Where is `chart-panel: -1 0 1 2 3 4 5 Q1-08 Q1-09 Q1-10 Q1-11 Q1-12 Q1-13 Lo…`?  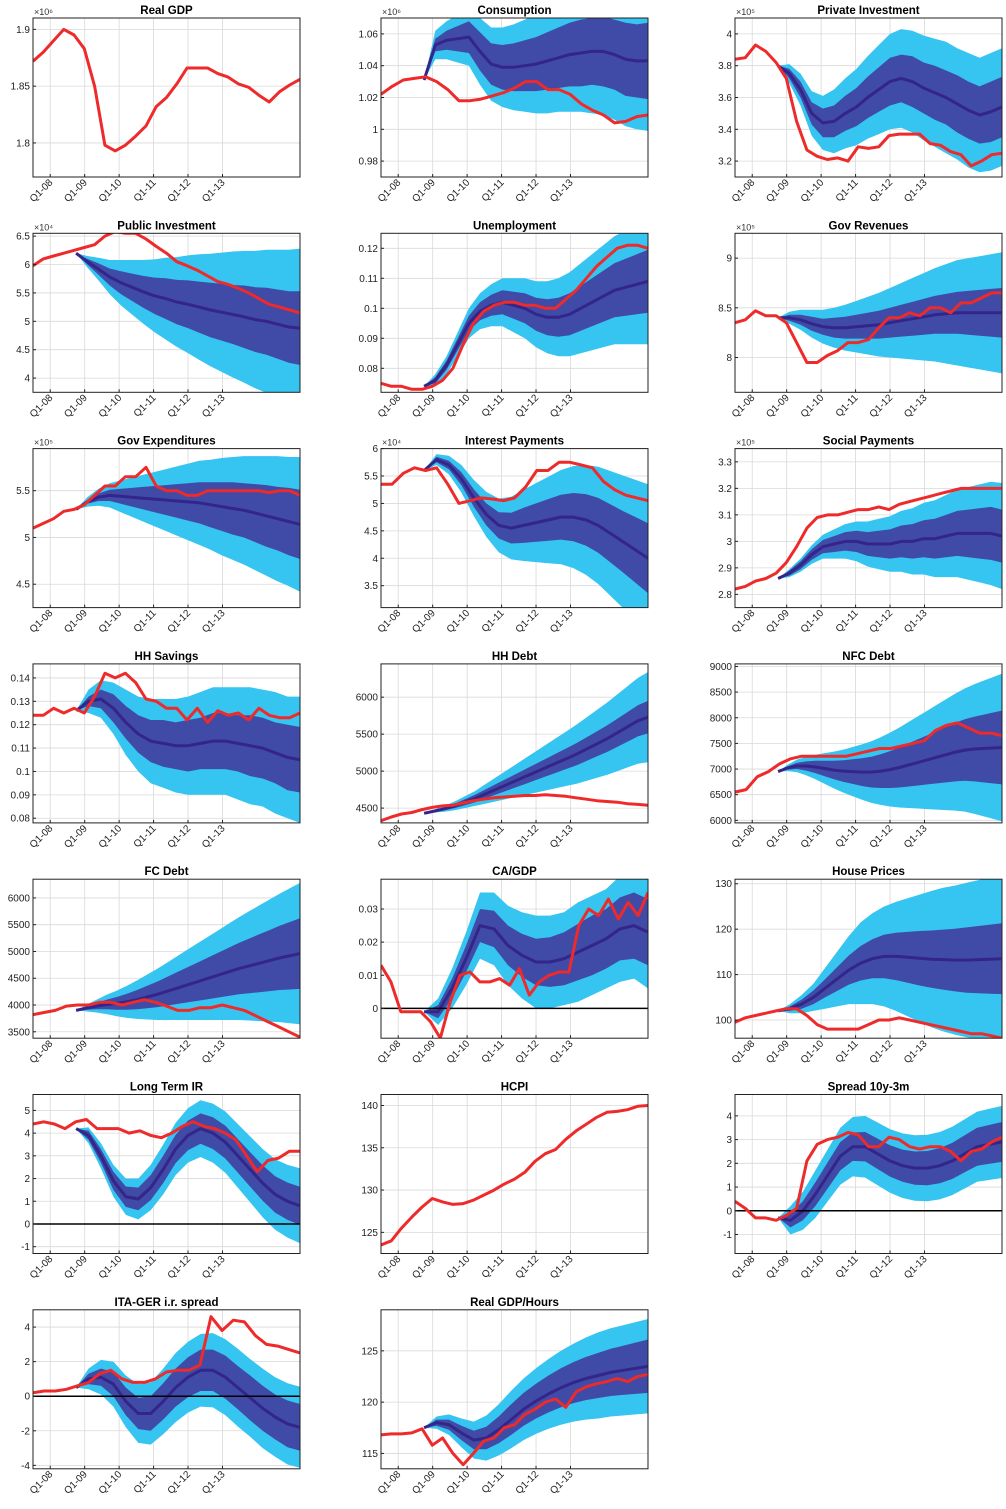 chart-panel: -1 0 1 2 3 4 5 Q1-08 Q1-09 Q1-10 Q1-11 Q1-12 Q1-13 Lo… is located at coordinates (161, 1182).